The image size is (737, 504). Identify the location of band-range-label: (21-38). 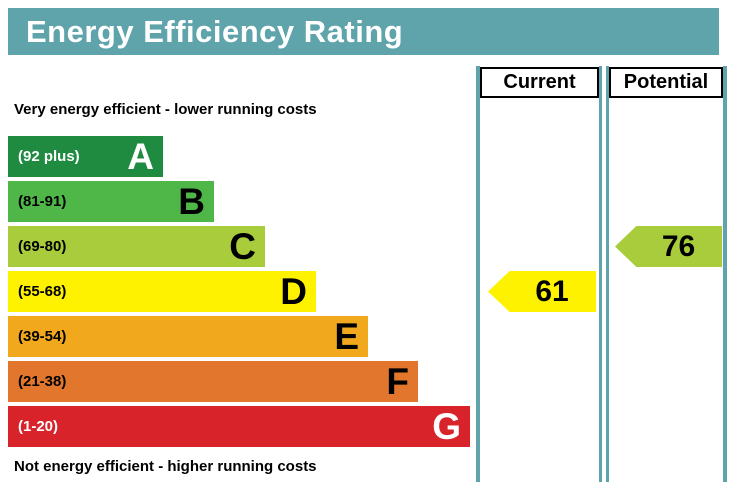
(42, 381).